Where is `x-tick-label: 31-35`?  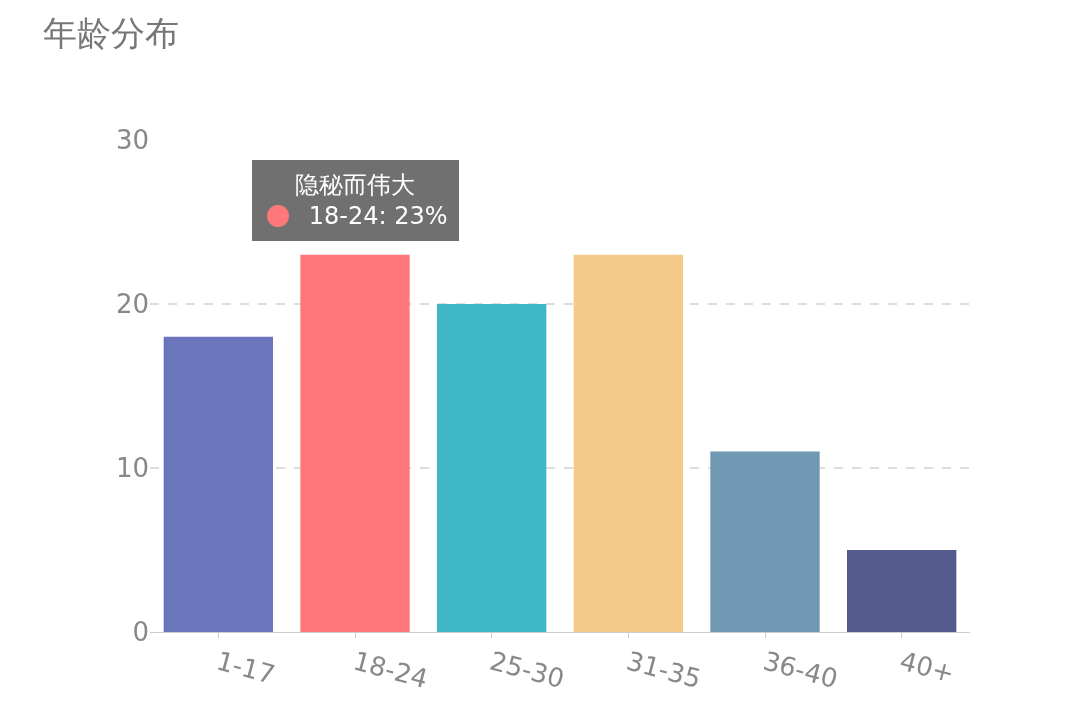 x-tick-label: 31-35 is located at coordinates (664, 670).